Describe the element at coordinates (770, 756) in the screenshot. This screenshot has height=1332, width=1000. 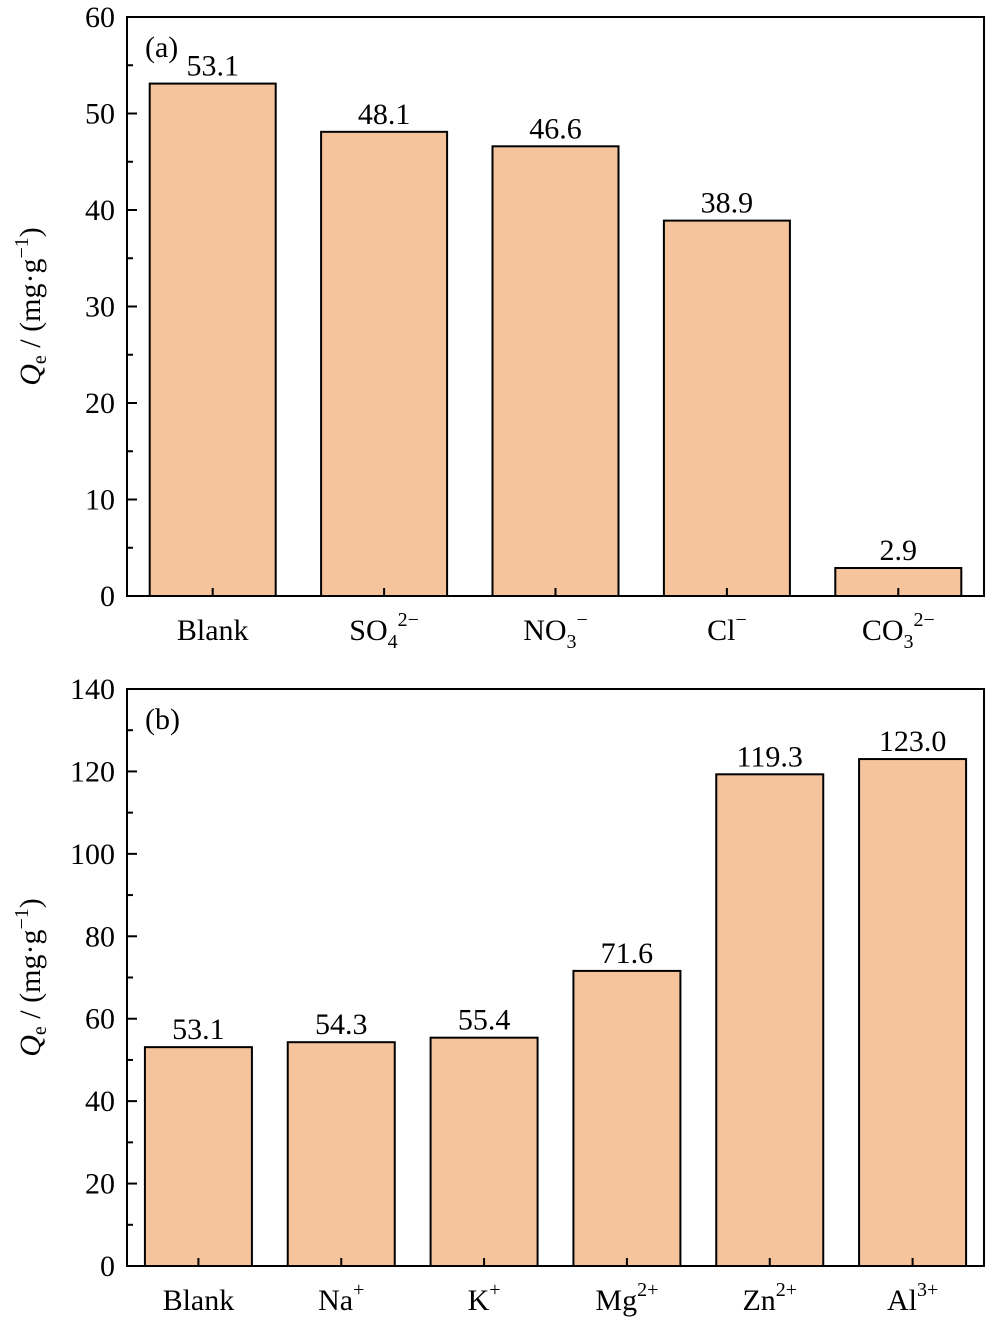
I see `data-label: 119.3` at that location.